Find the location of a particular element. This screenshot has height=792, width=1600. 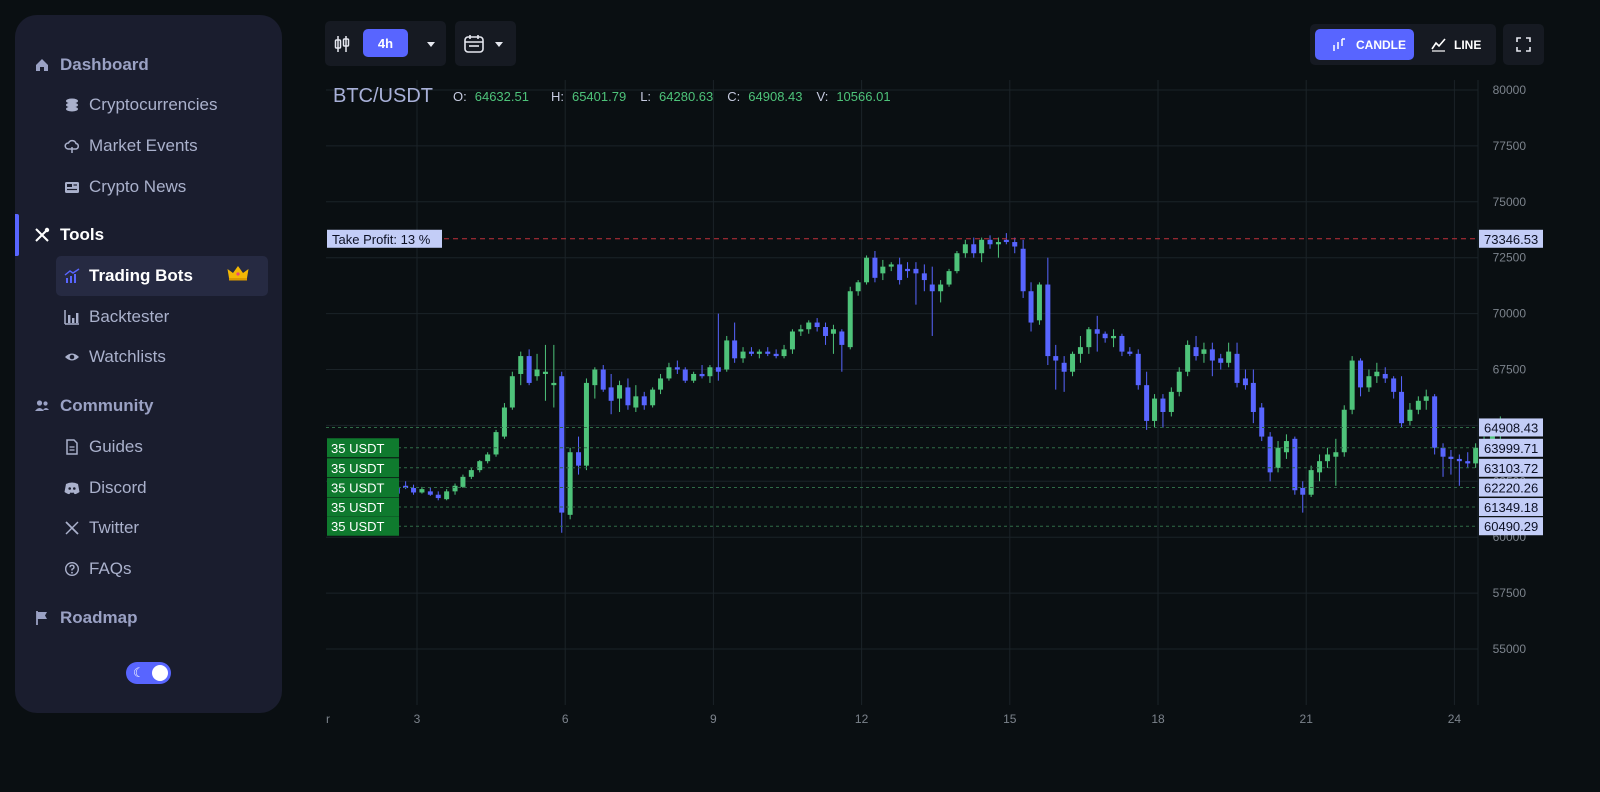

sidebar-item-dashboard: Dashboard is located at coordinates (148, 65).